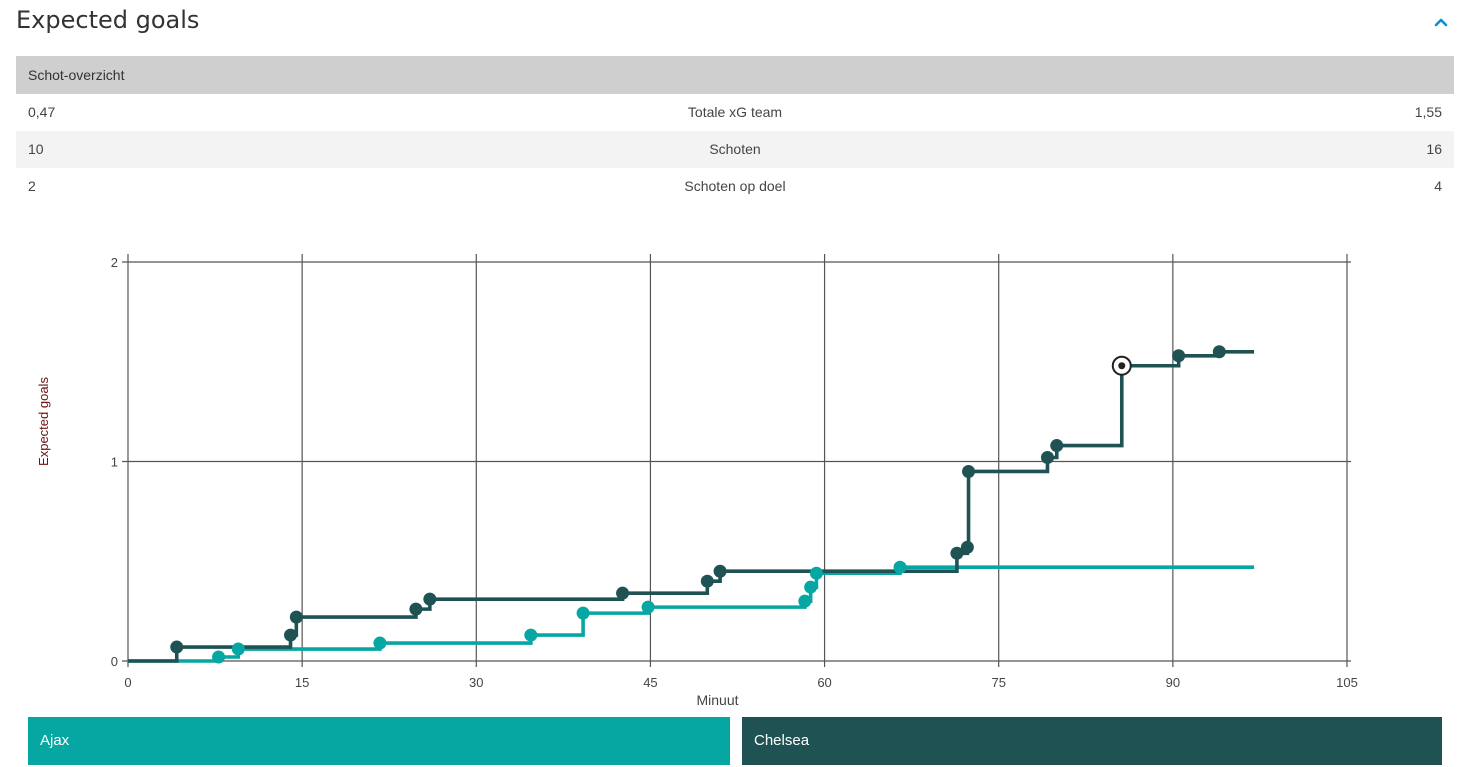  What do you see at coordinates (735, 75) in the screenshot?
I see `table-header: Schot-overzicht` at bounding box center [735, 75].